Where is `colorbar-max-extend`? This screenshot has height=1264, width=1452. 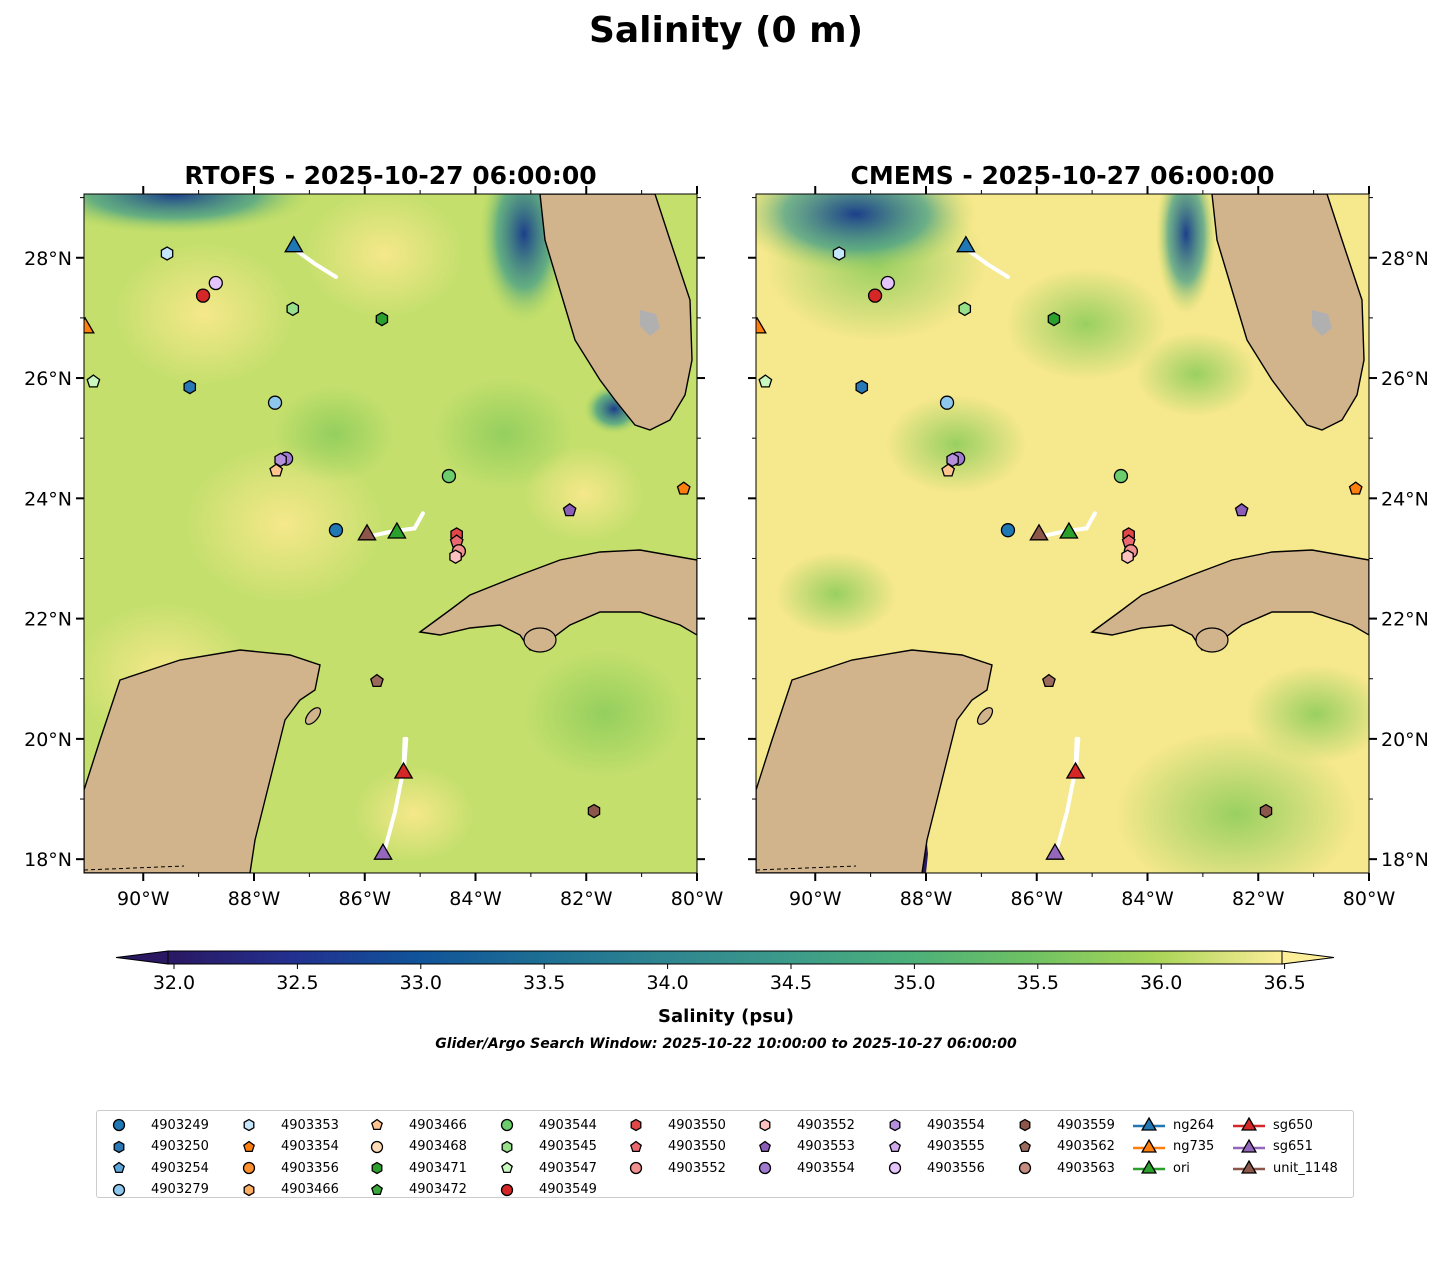
colorbar-max-extend is located at coordinates (1308, 957).